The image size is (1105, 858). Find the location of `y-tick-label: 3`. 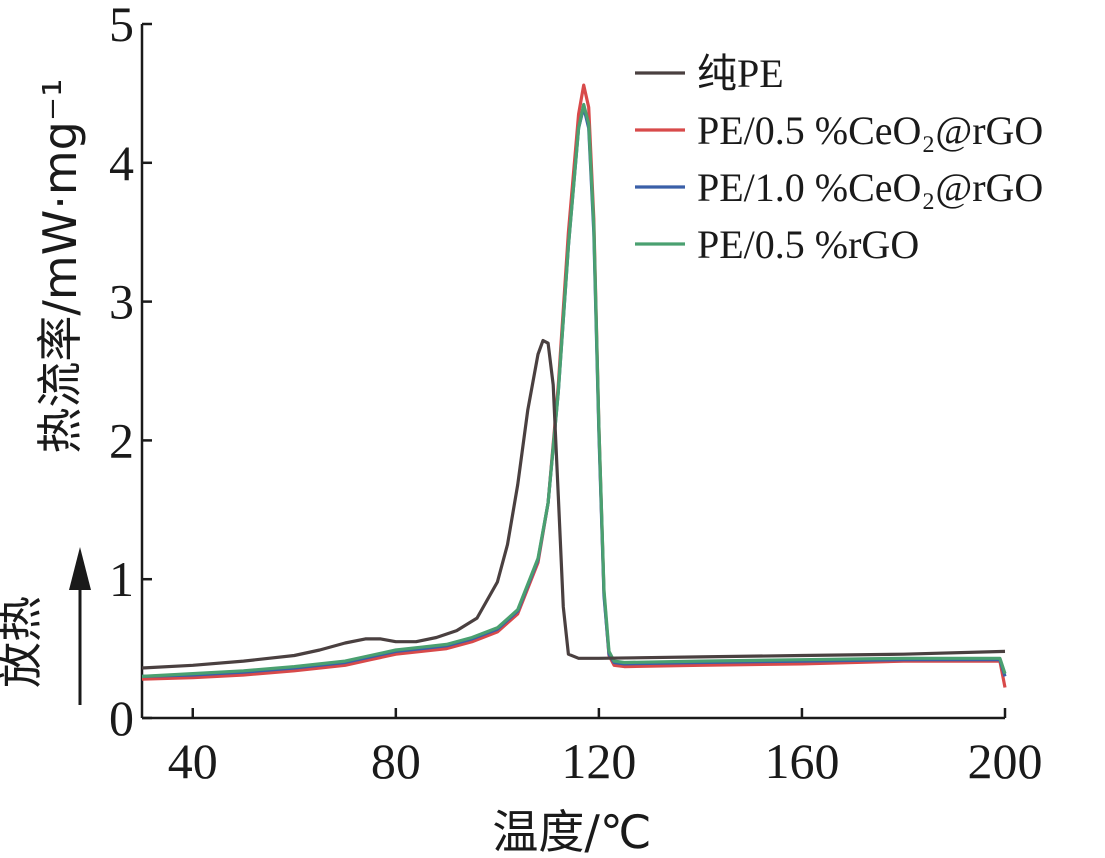

y-tick-label: 3 is located at coordinates (121, 302).